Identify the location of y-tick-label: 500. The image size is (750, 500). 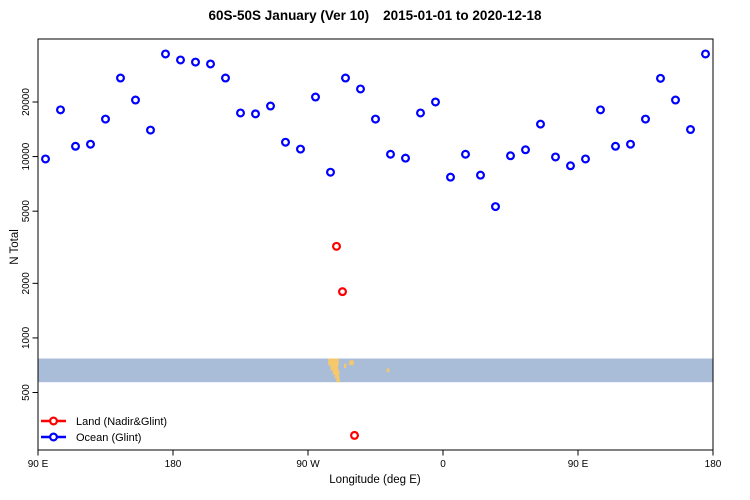
(26, 392).